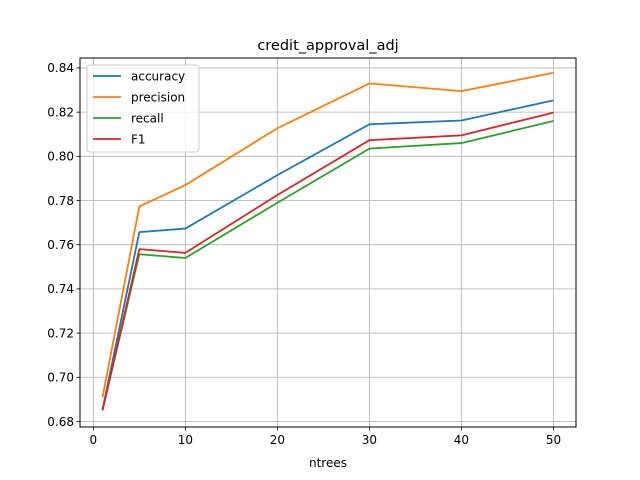 This screenshot has width=640, height=480. What do you see at coordinates (138, 139) in the screenshot?
I see `legend-label-f1: F1` at bounding box center [138, 139].